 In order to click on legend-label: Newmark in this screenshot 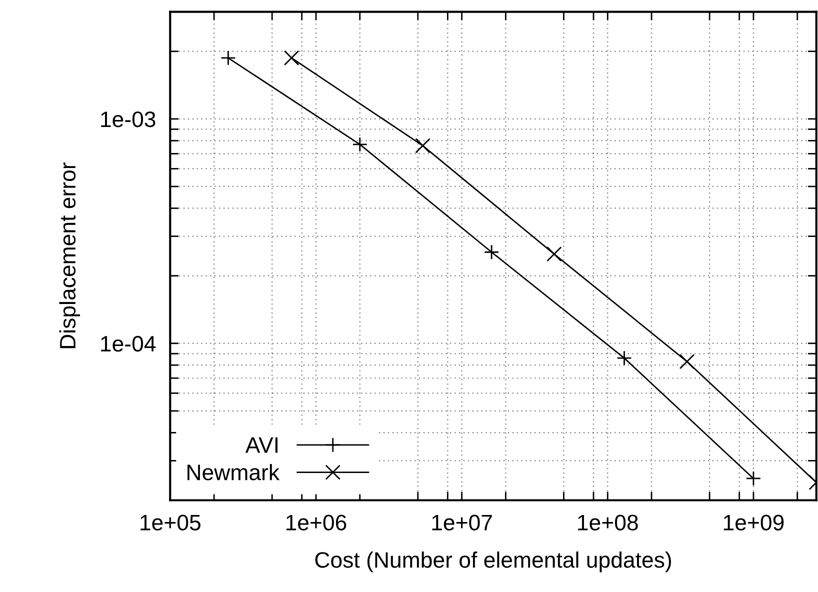, I will do `click(234, 472)`.